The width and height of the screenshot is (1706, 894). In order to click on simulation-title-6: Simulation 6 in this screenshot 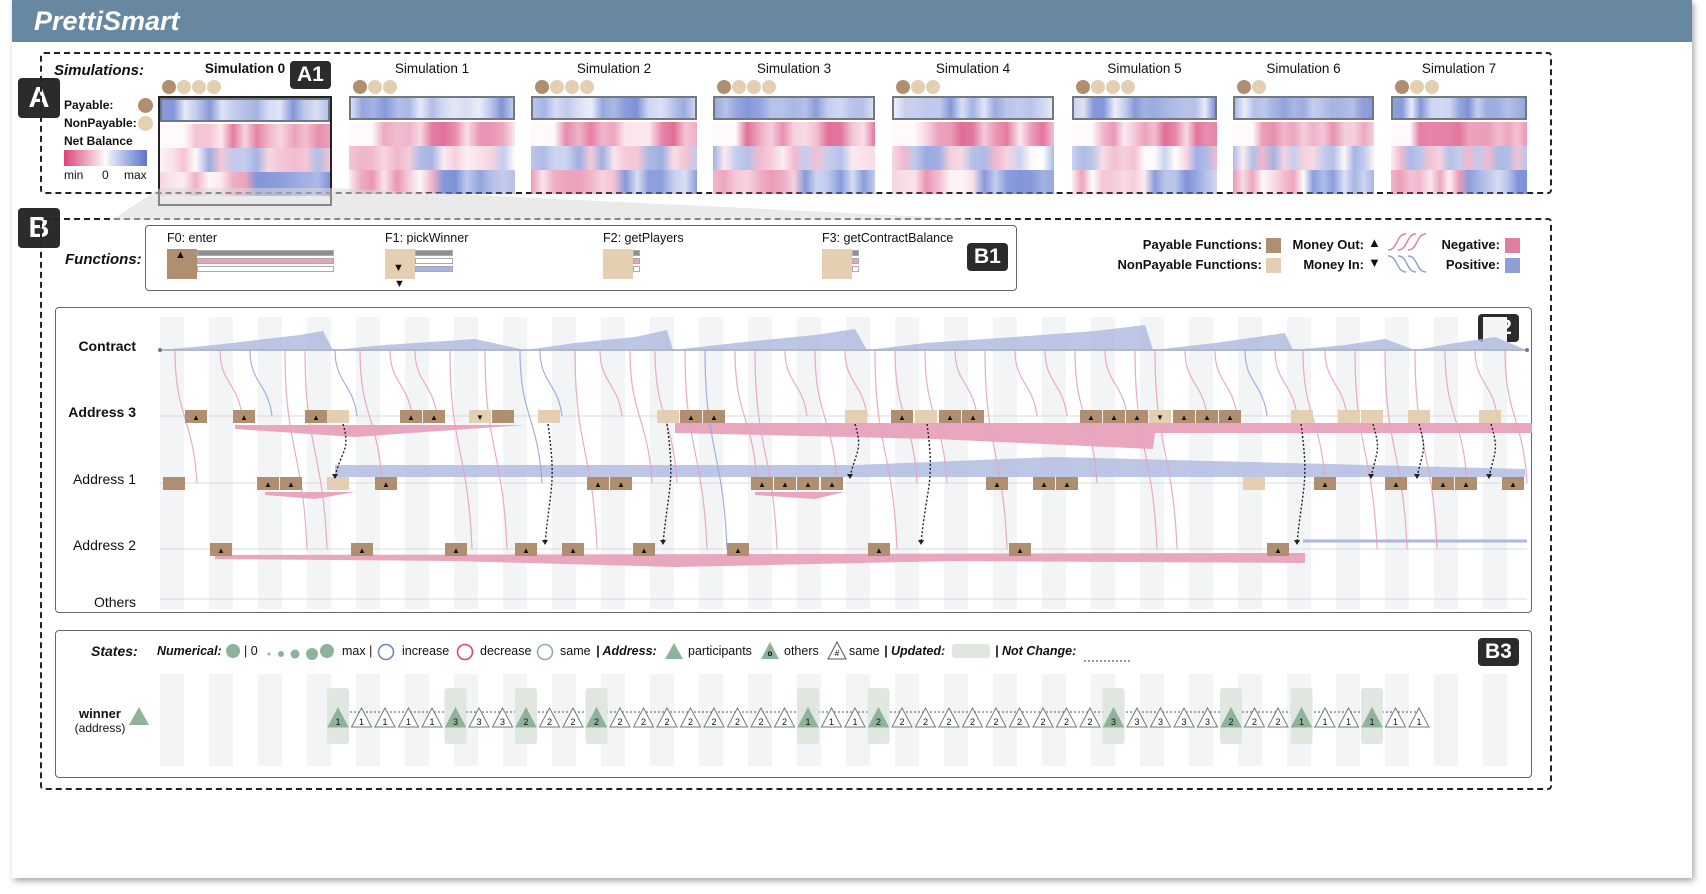, I will do `click(1303, 68)`.